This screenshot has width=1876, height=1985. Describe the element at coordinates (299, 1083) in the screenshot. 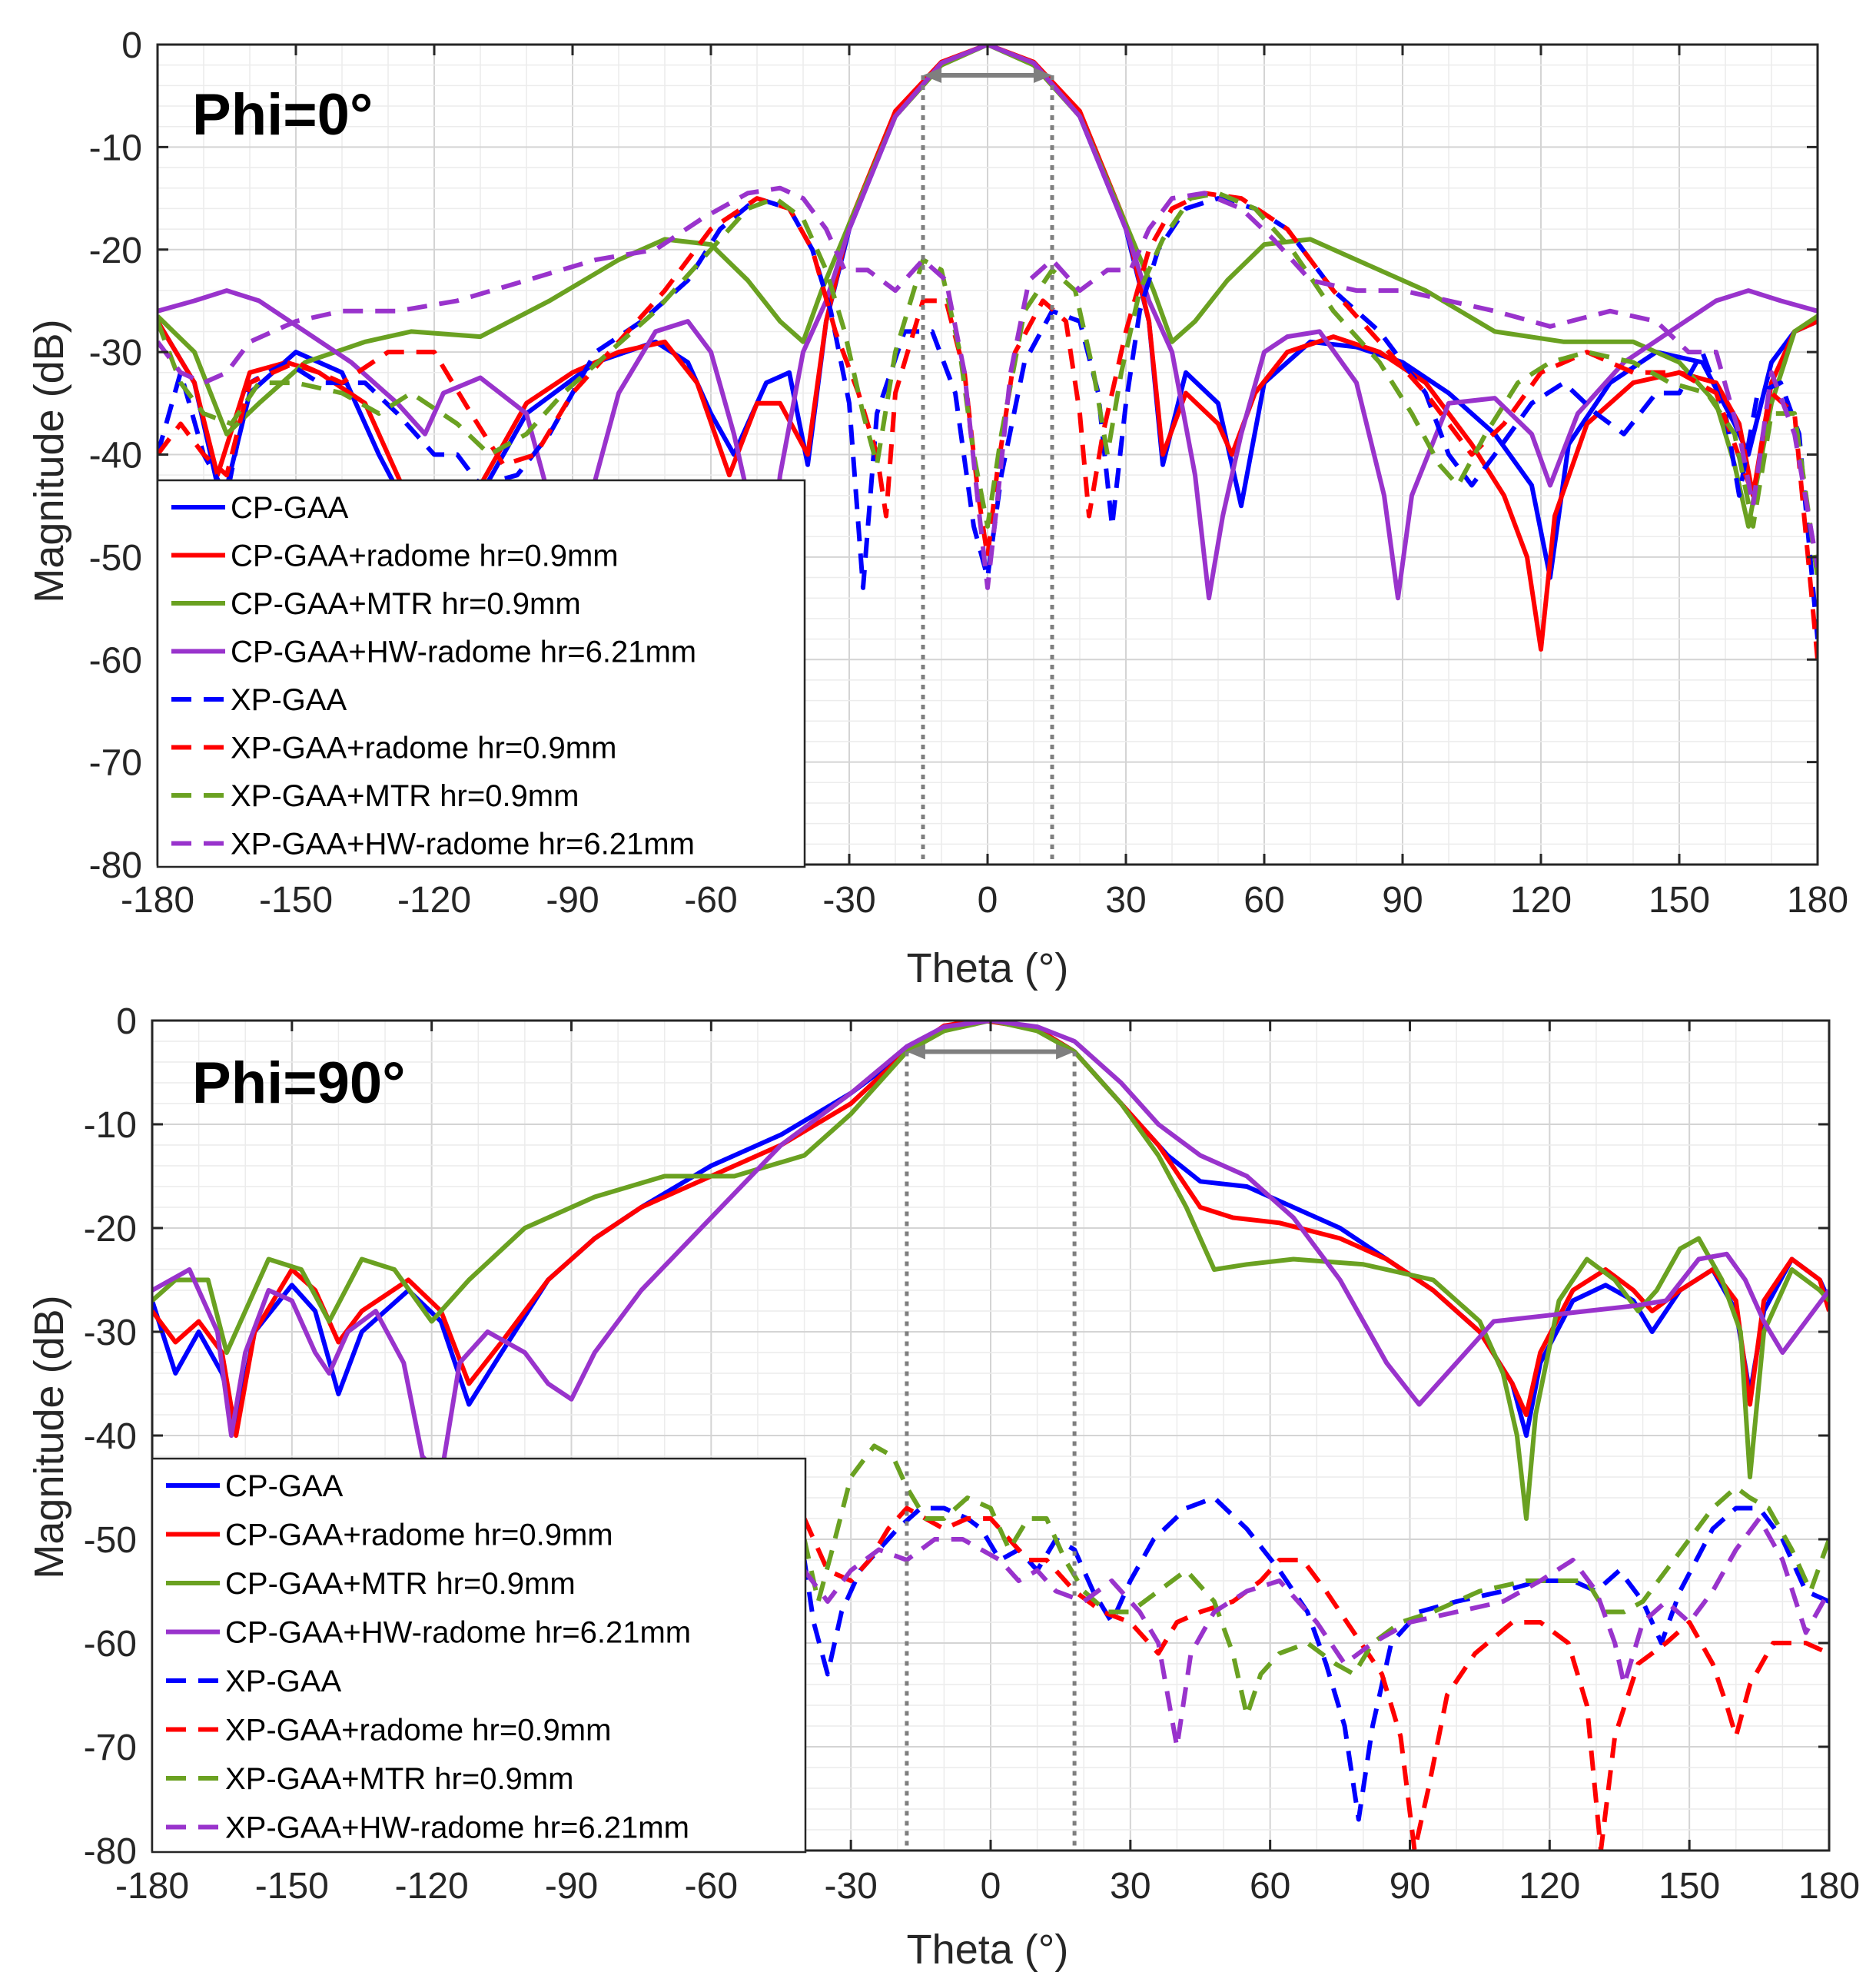

I see `chart-title: Phi=90°` at that location.